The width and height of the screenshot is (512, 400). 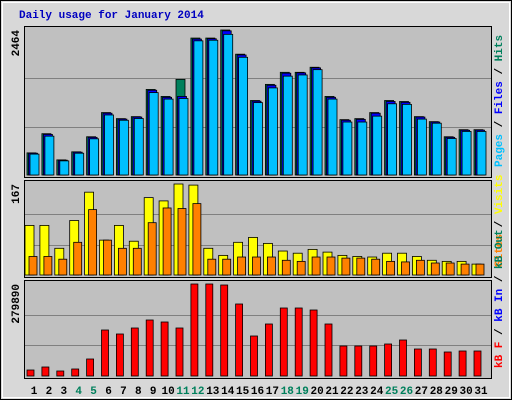 I want to click on x-tick-label: 17, so click(x=272, y=392).